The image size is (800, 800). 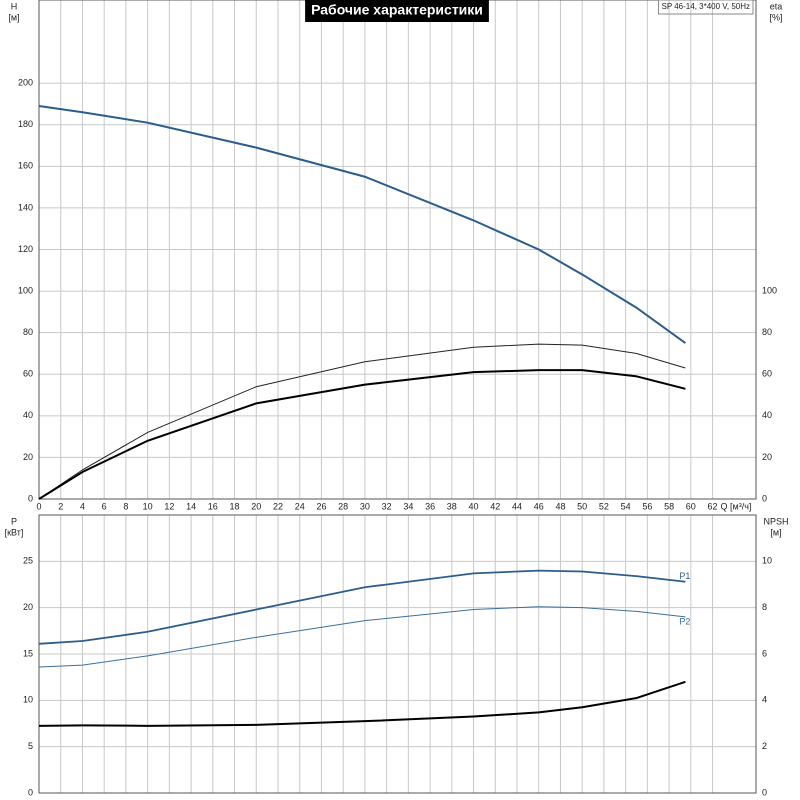 What do you see at coordinates (38, 506) in the screenshot?
I see `x-tick-label: 0` at bounding box center [38, 506].